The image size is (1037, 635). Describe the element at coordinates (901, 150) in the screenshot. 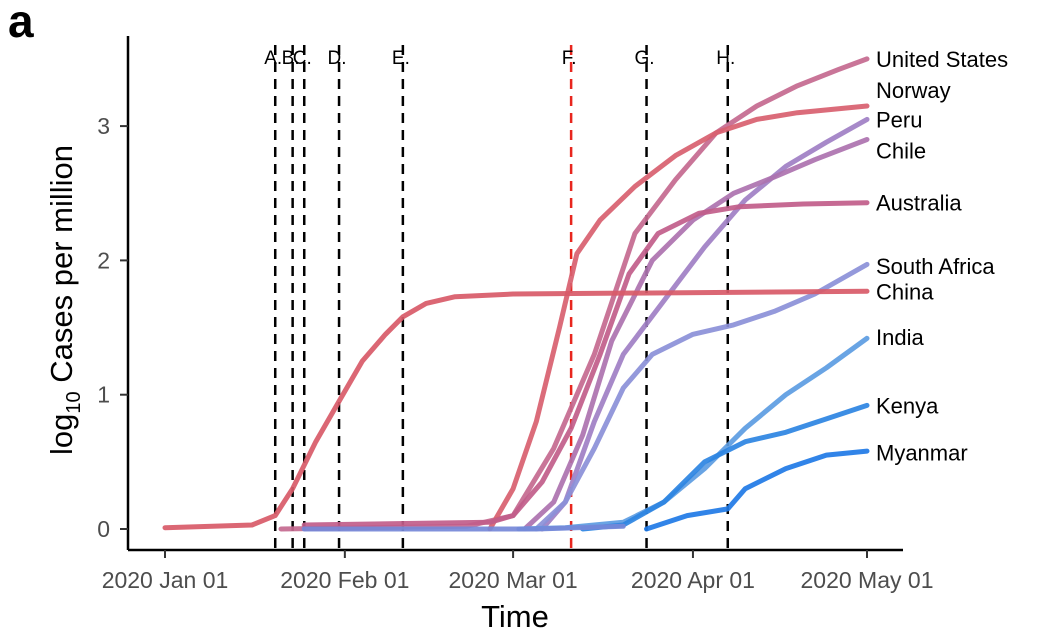

I see `series-label-3: Chile` at that location.